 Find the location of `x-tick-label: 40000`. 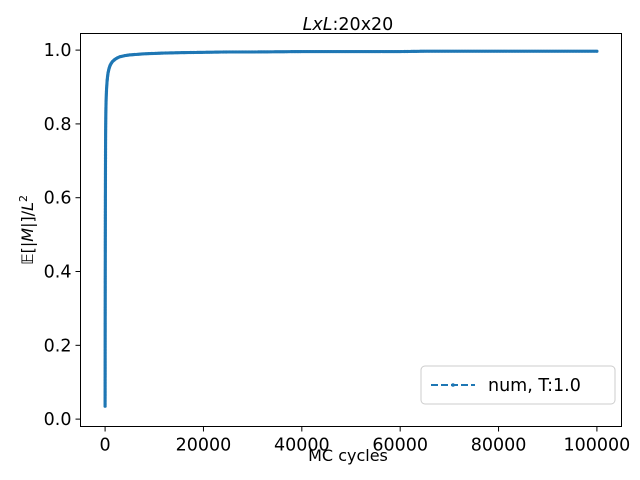

x-tick-label: 40000 is located at coordinates (302, 446).